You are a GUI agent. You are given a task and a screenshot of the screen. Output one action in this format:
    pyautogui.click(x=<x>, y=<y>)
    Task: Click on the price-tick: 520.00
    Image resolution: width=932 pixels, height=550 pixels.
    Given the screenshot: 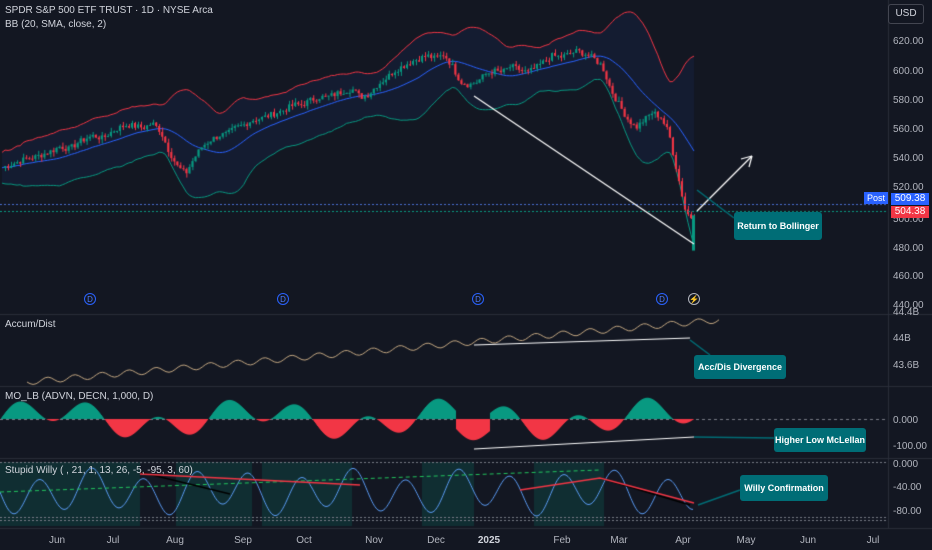 What is the action you would take?
    pyautogui.click(x=908, y=187)
    